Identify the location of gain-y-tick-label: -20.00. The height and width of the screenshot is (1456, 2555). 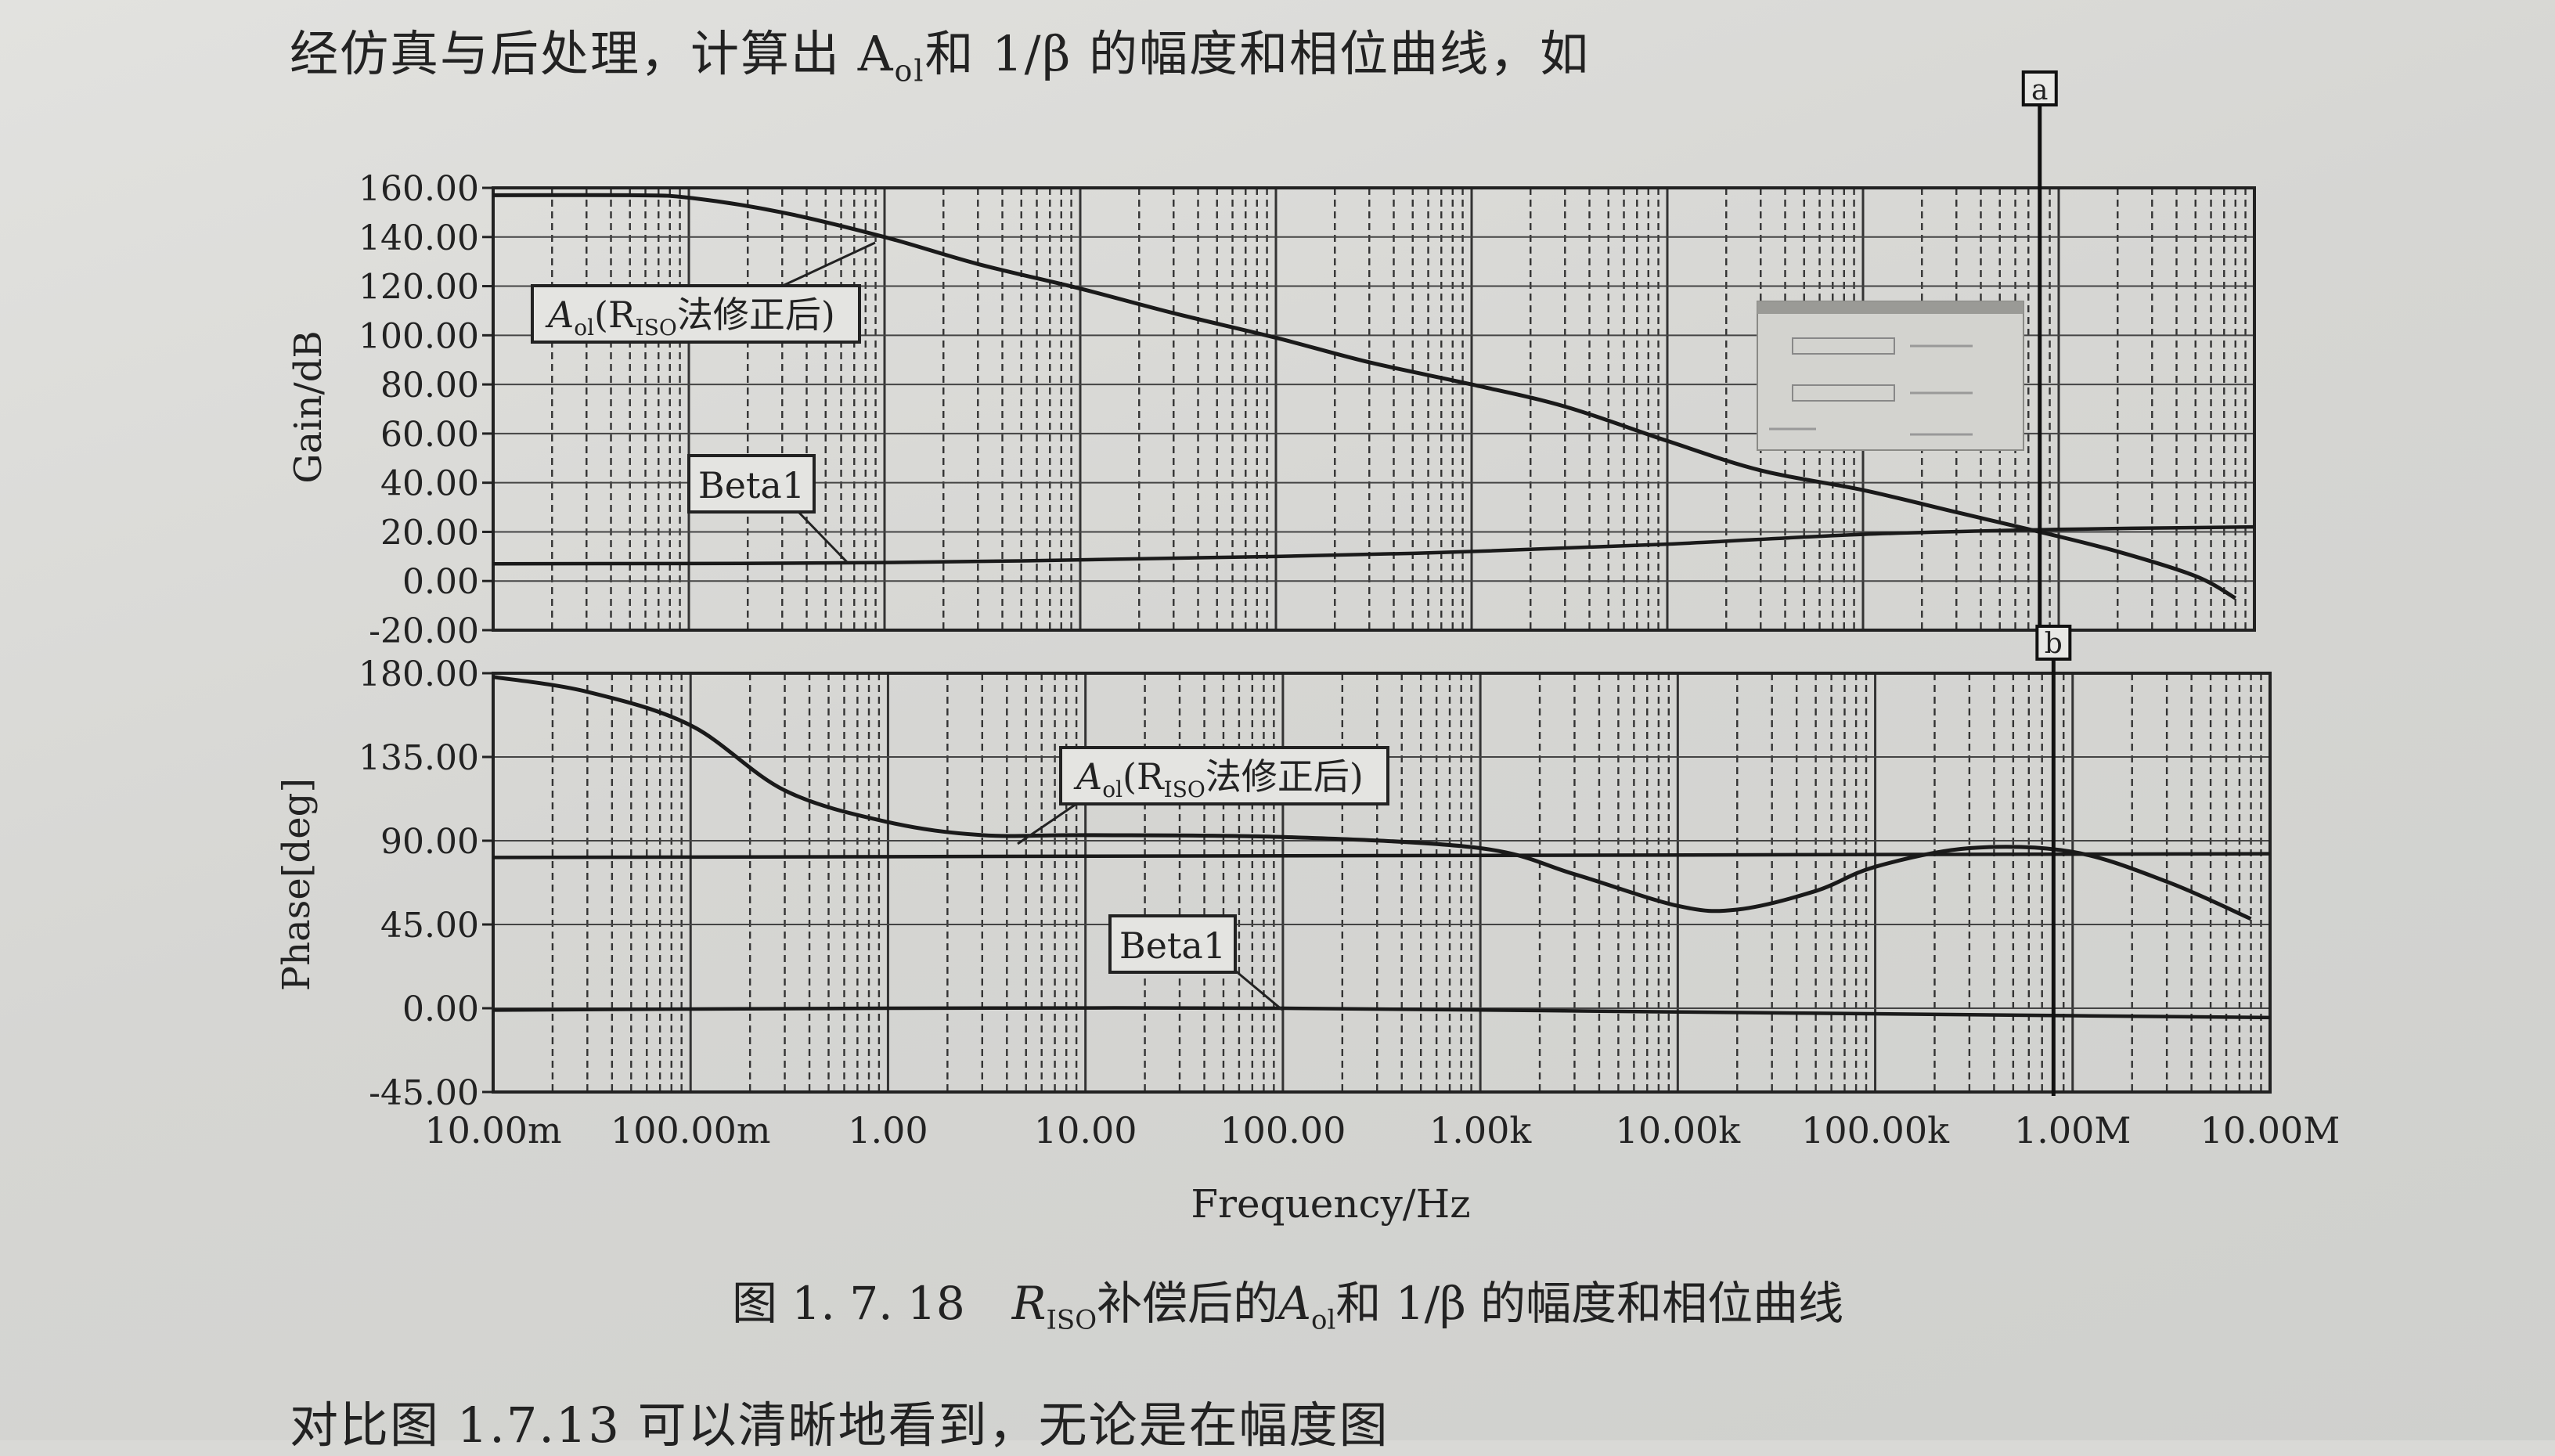
(424, 631).